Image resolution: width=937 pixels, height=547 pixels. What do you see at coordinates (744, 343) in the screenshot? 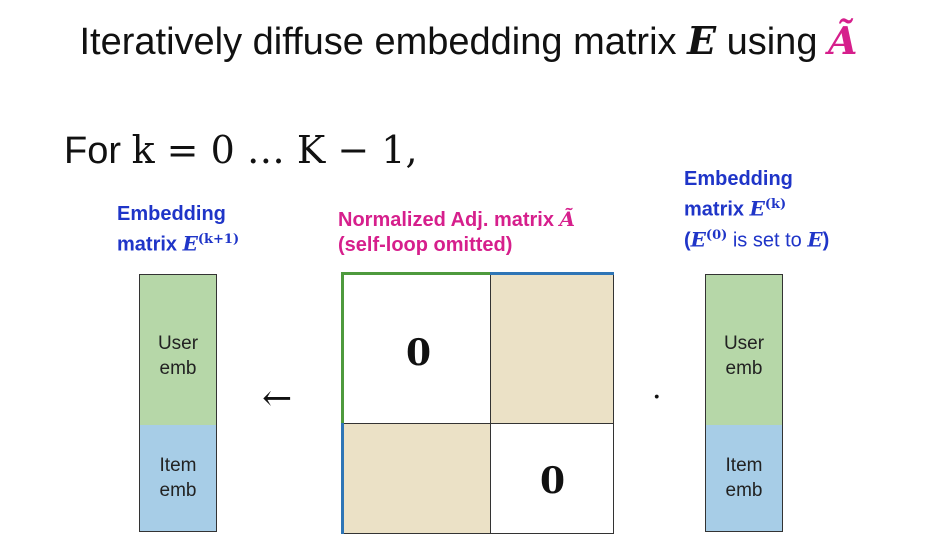
I see `right-user-label: User` at bounding box center [744, 343].